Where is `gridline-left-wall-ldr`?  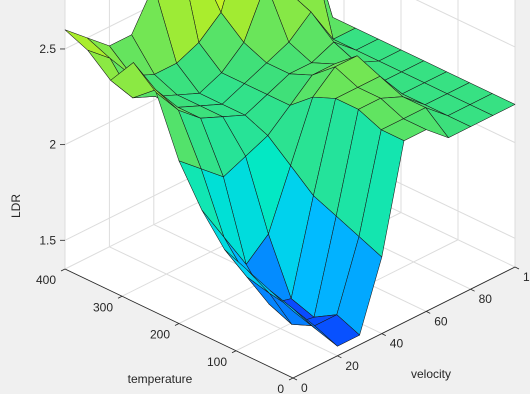
gridline-left-wall-ldr is located at coordinates (114, 25).